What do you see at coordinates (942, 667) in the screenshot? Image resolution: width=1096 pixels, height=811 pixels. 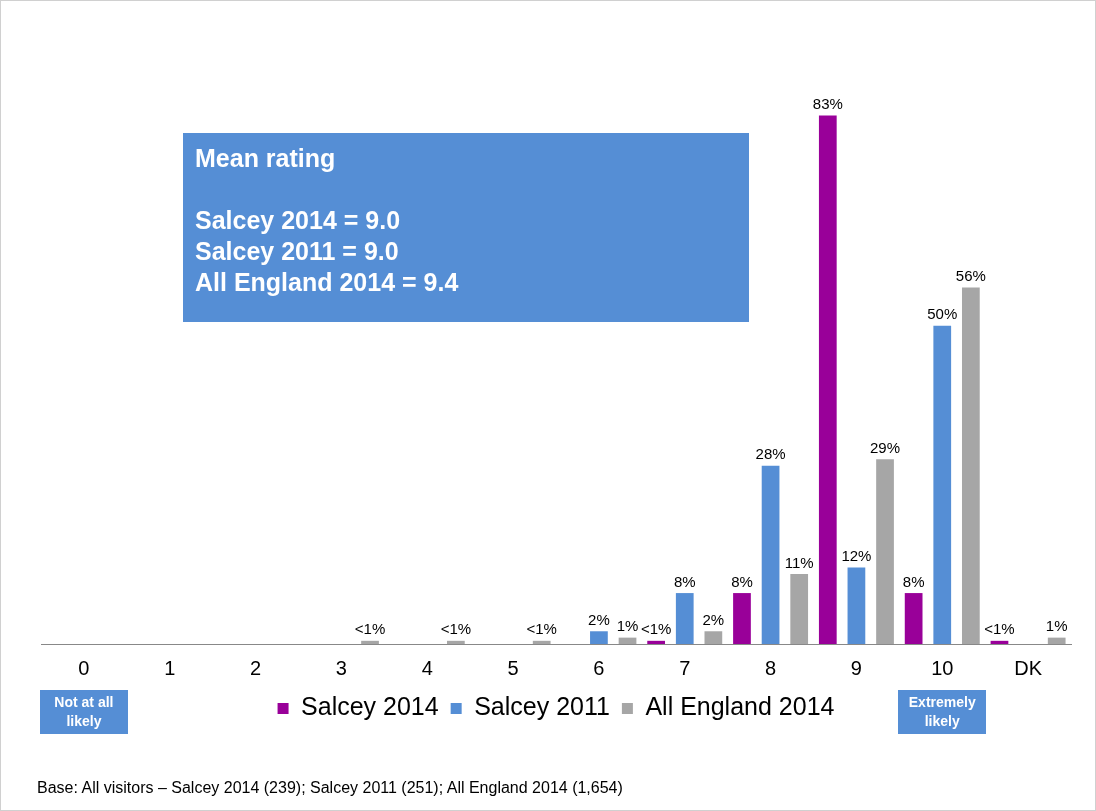 I see `x-tick-label: 10` at bounding box center [942, 667].